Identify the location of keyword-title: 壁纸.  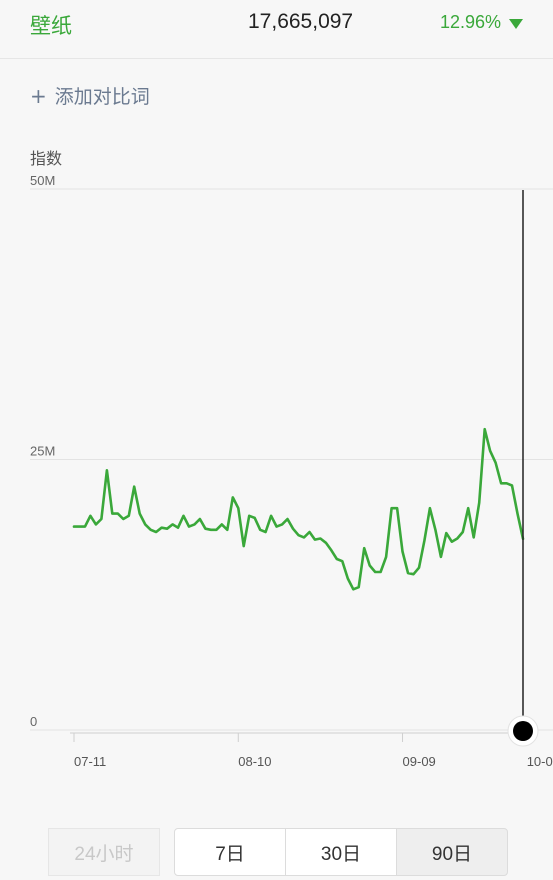
(51, 26).